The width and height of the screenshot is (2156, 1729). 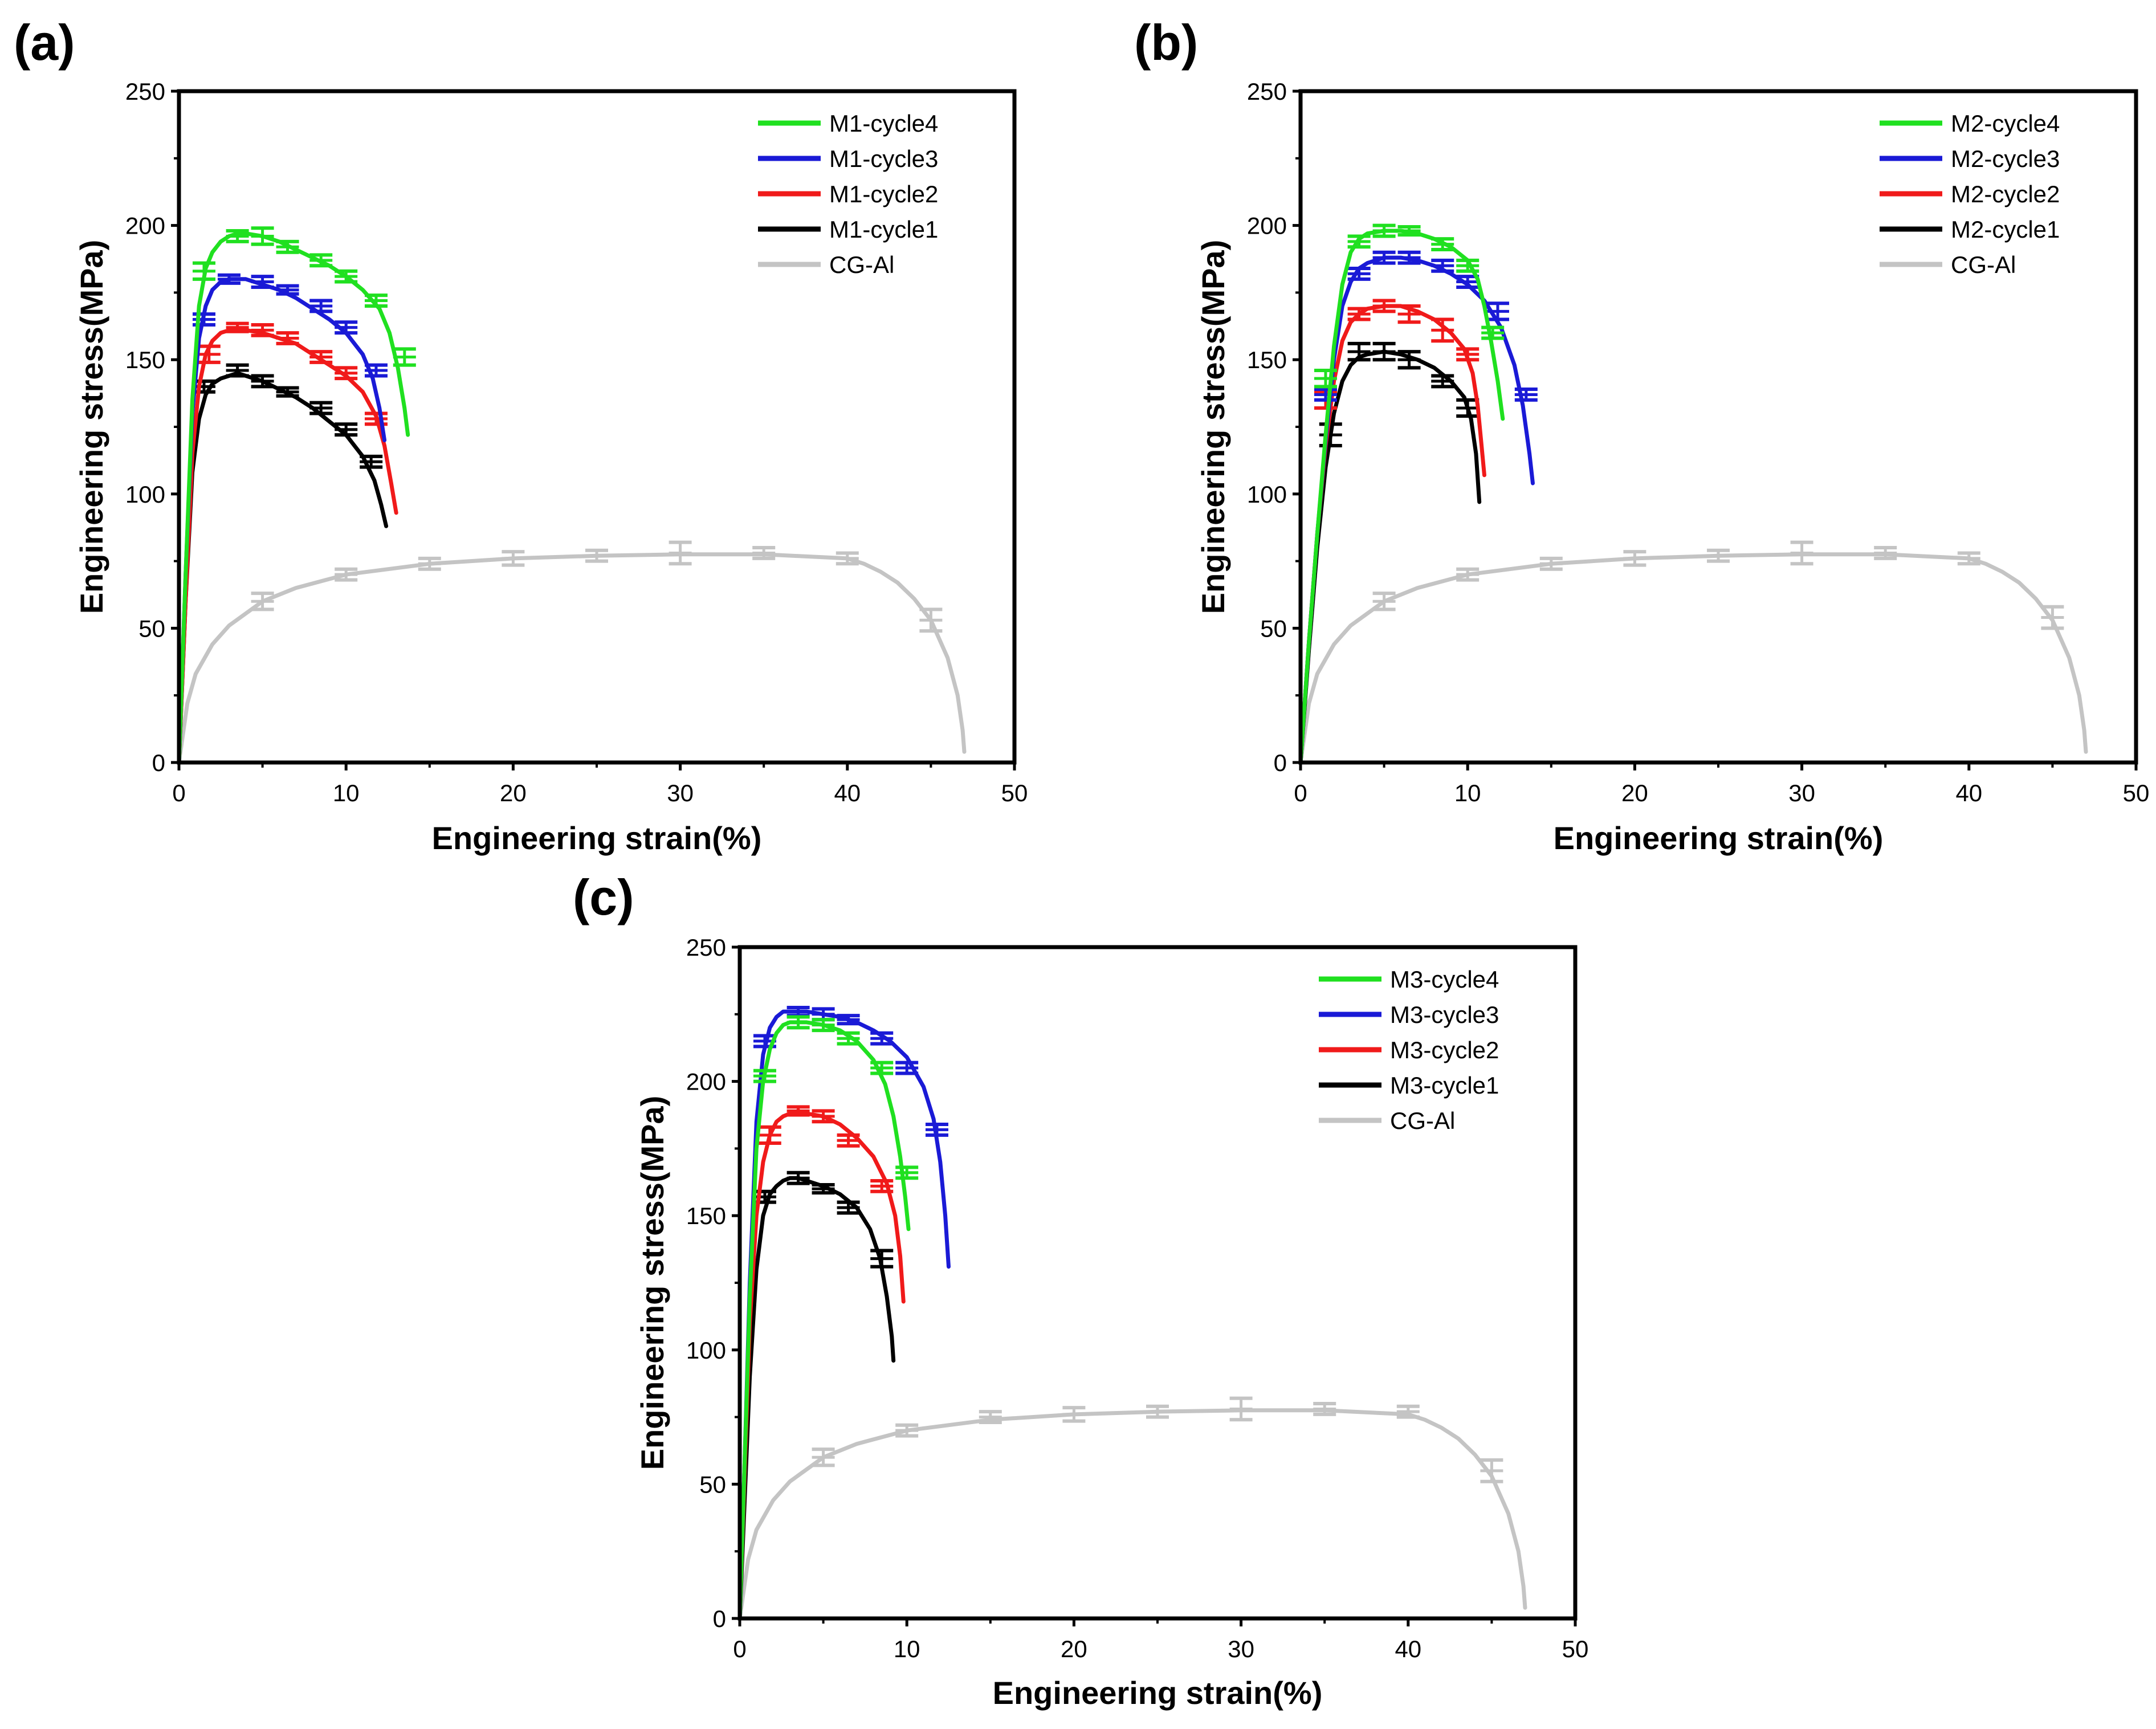 What do you see at coordinates (2005, 230) in the screenshot?
I see `legend-entry-M2-cycle1: M2-cycle1` at bounding box center [2005, 230].